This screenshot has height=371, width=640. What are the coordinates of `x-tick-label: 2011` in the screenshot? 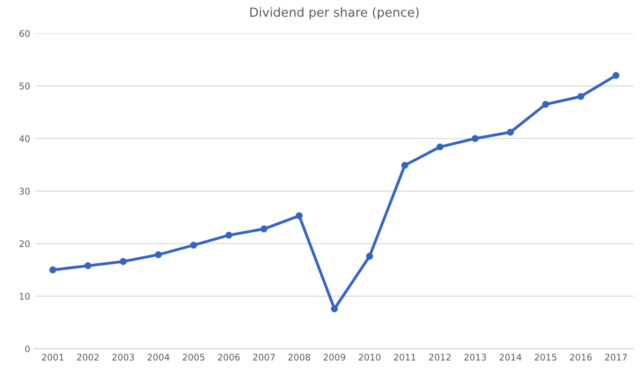 It's located at (405, 357).